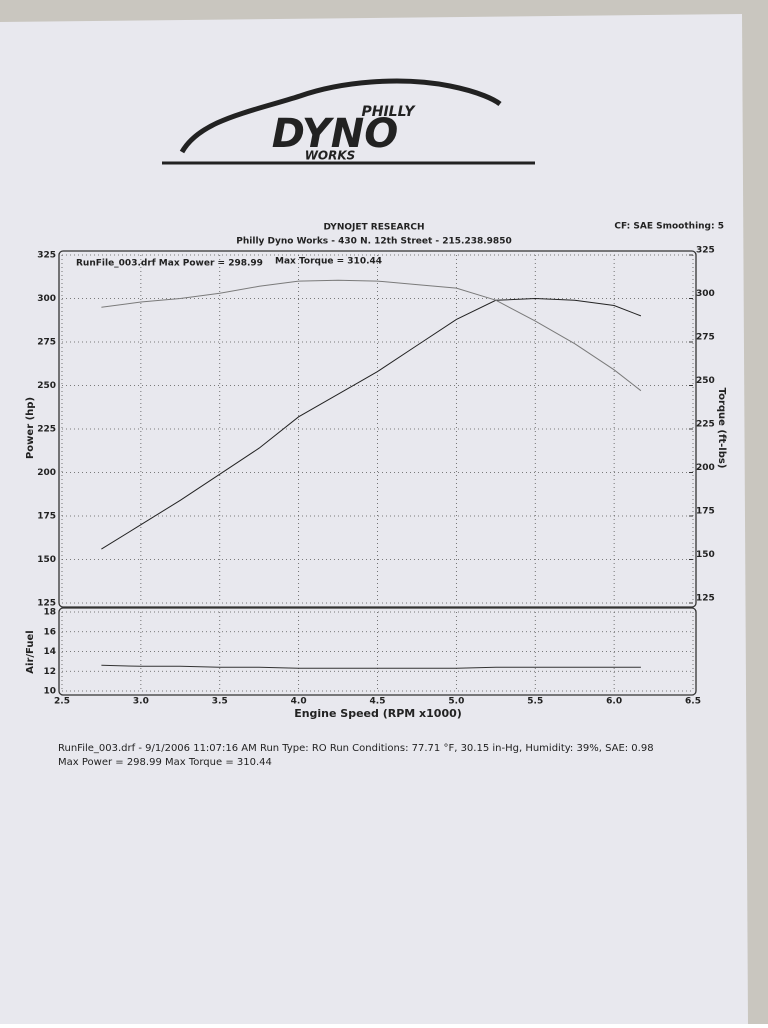  Describe the element at coordinates (49, 672) in the screenshot. I see `y-tick-label: 12` at that location.